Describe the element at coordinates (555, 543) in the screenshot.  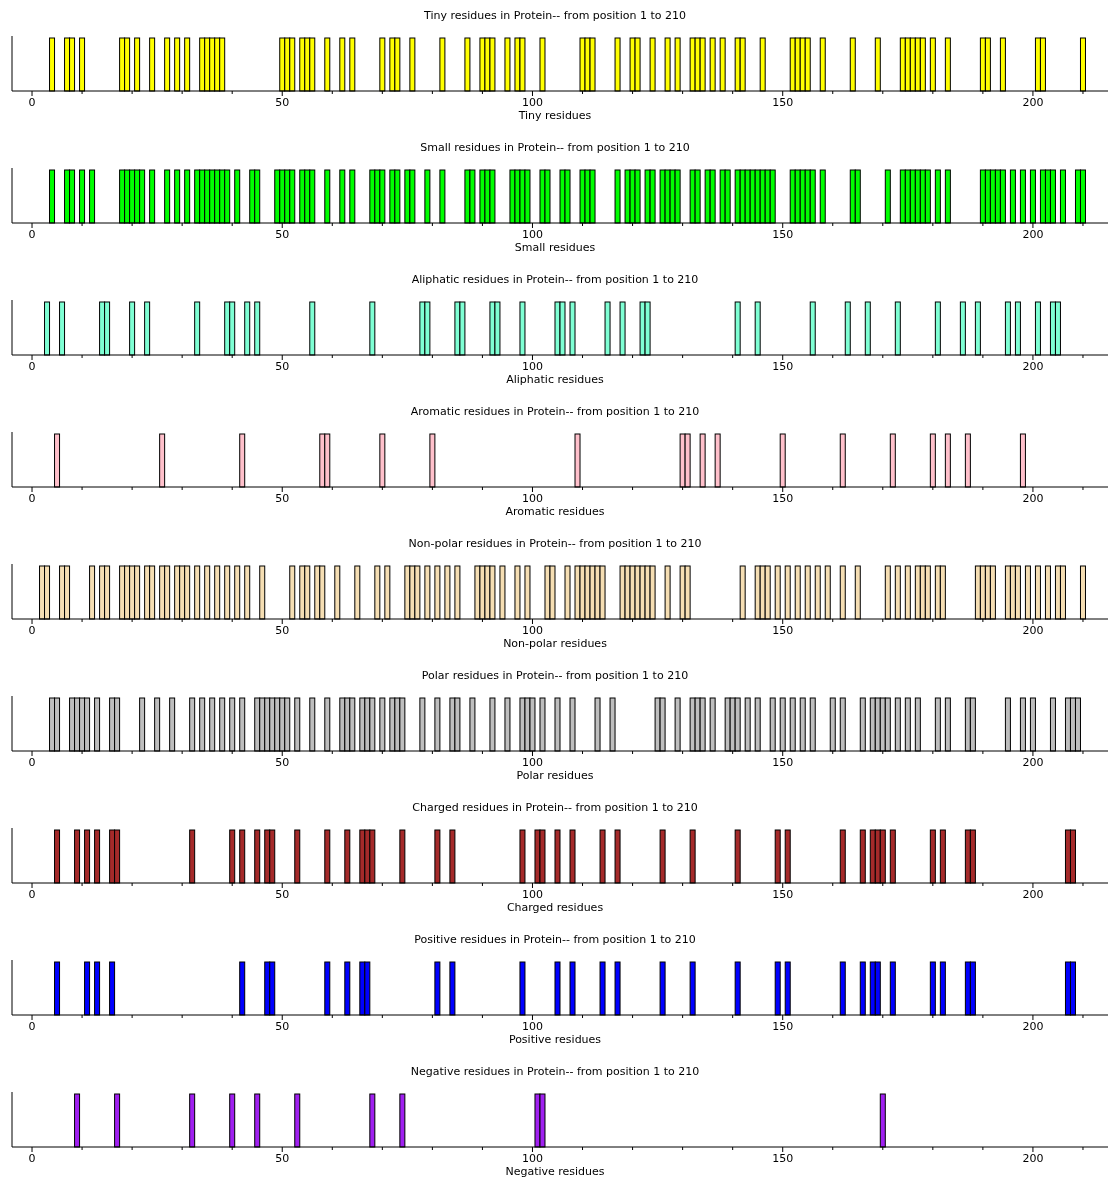
I see `chart-title: Non-polar residues in Protein-- from position 1 to 210` at that location.